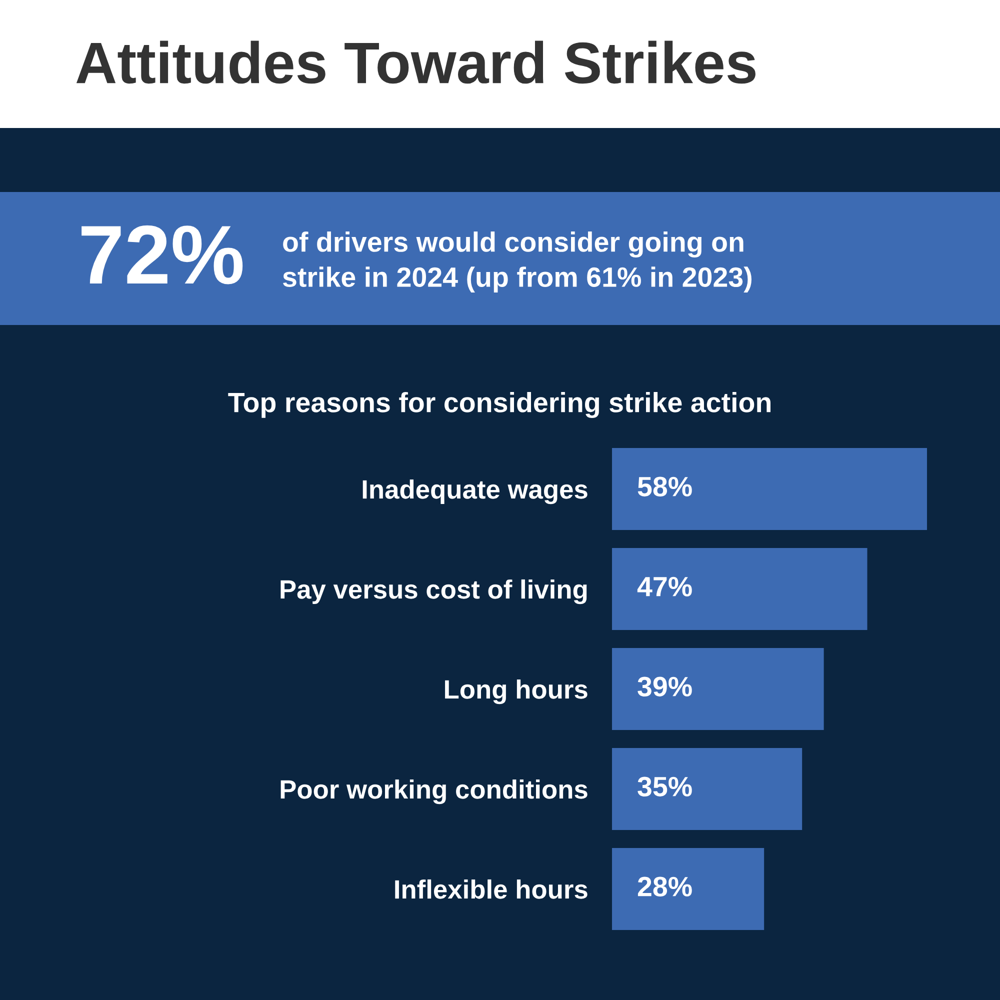  Describe the element at coordinates (665, 886) in the screenshot. I see `data-label: 28%` at that location.